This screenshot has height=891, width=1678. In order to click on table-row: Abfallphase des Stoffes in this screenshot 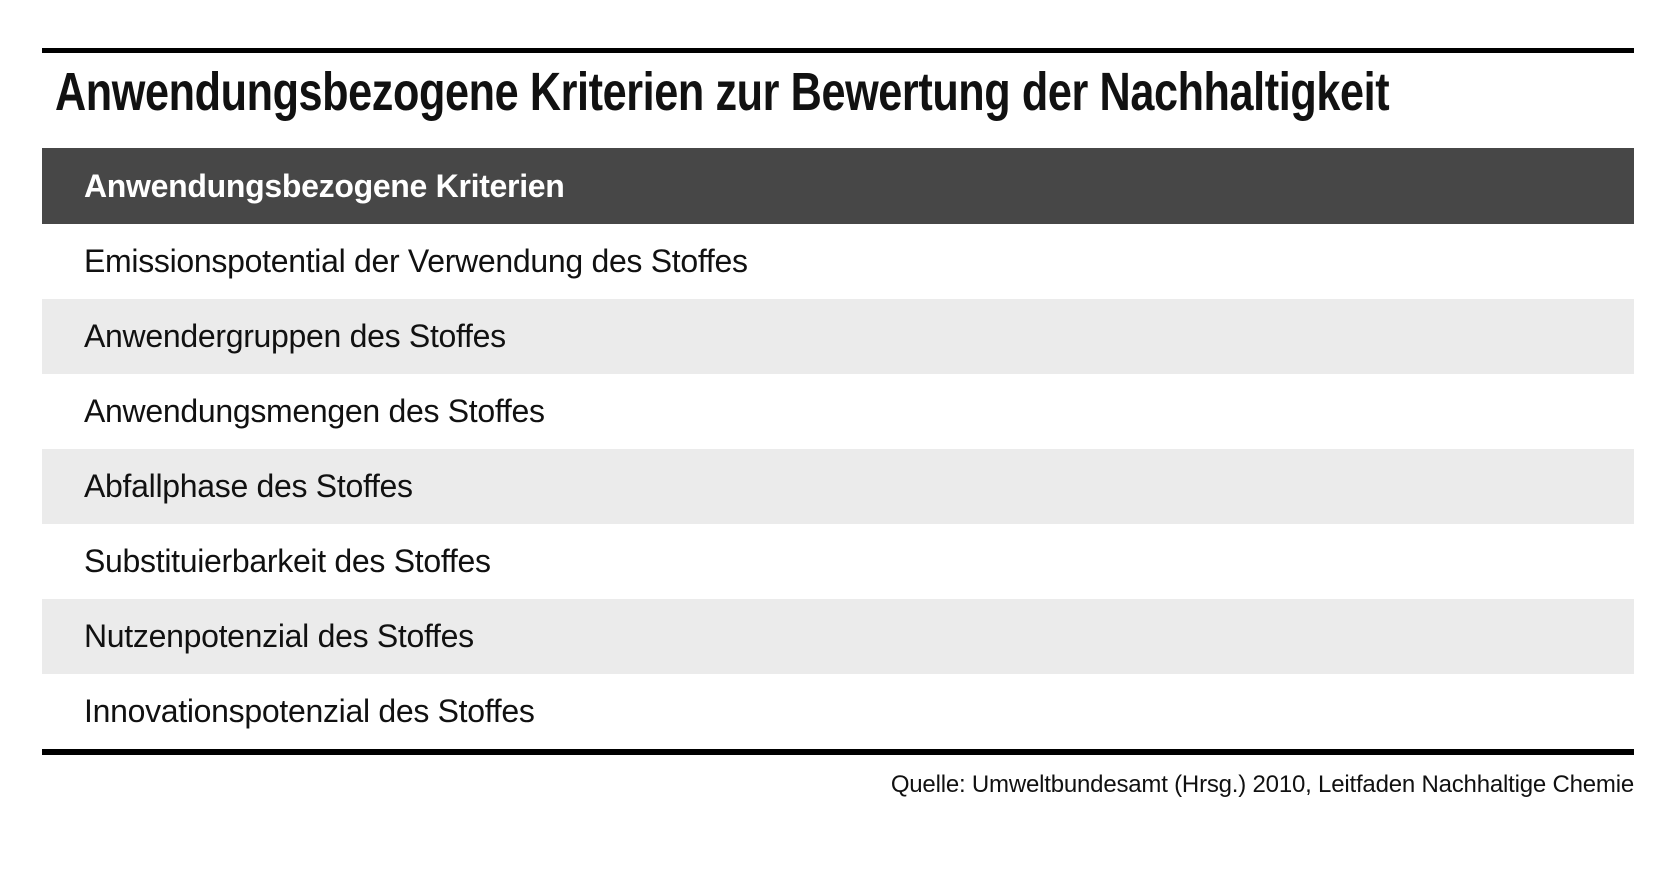, I will do `click(838, 486)`.